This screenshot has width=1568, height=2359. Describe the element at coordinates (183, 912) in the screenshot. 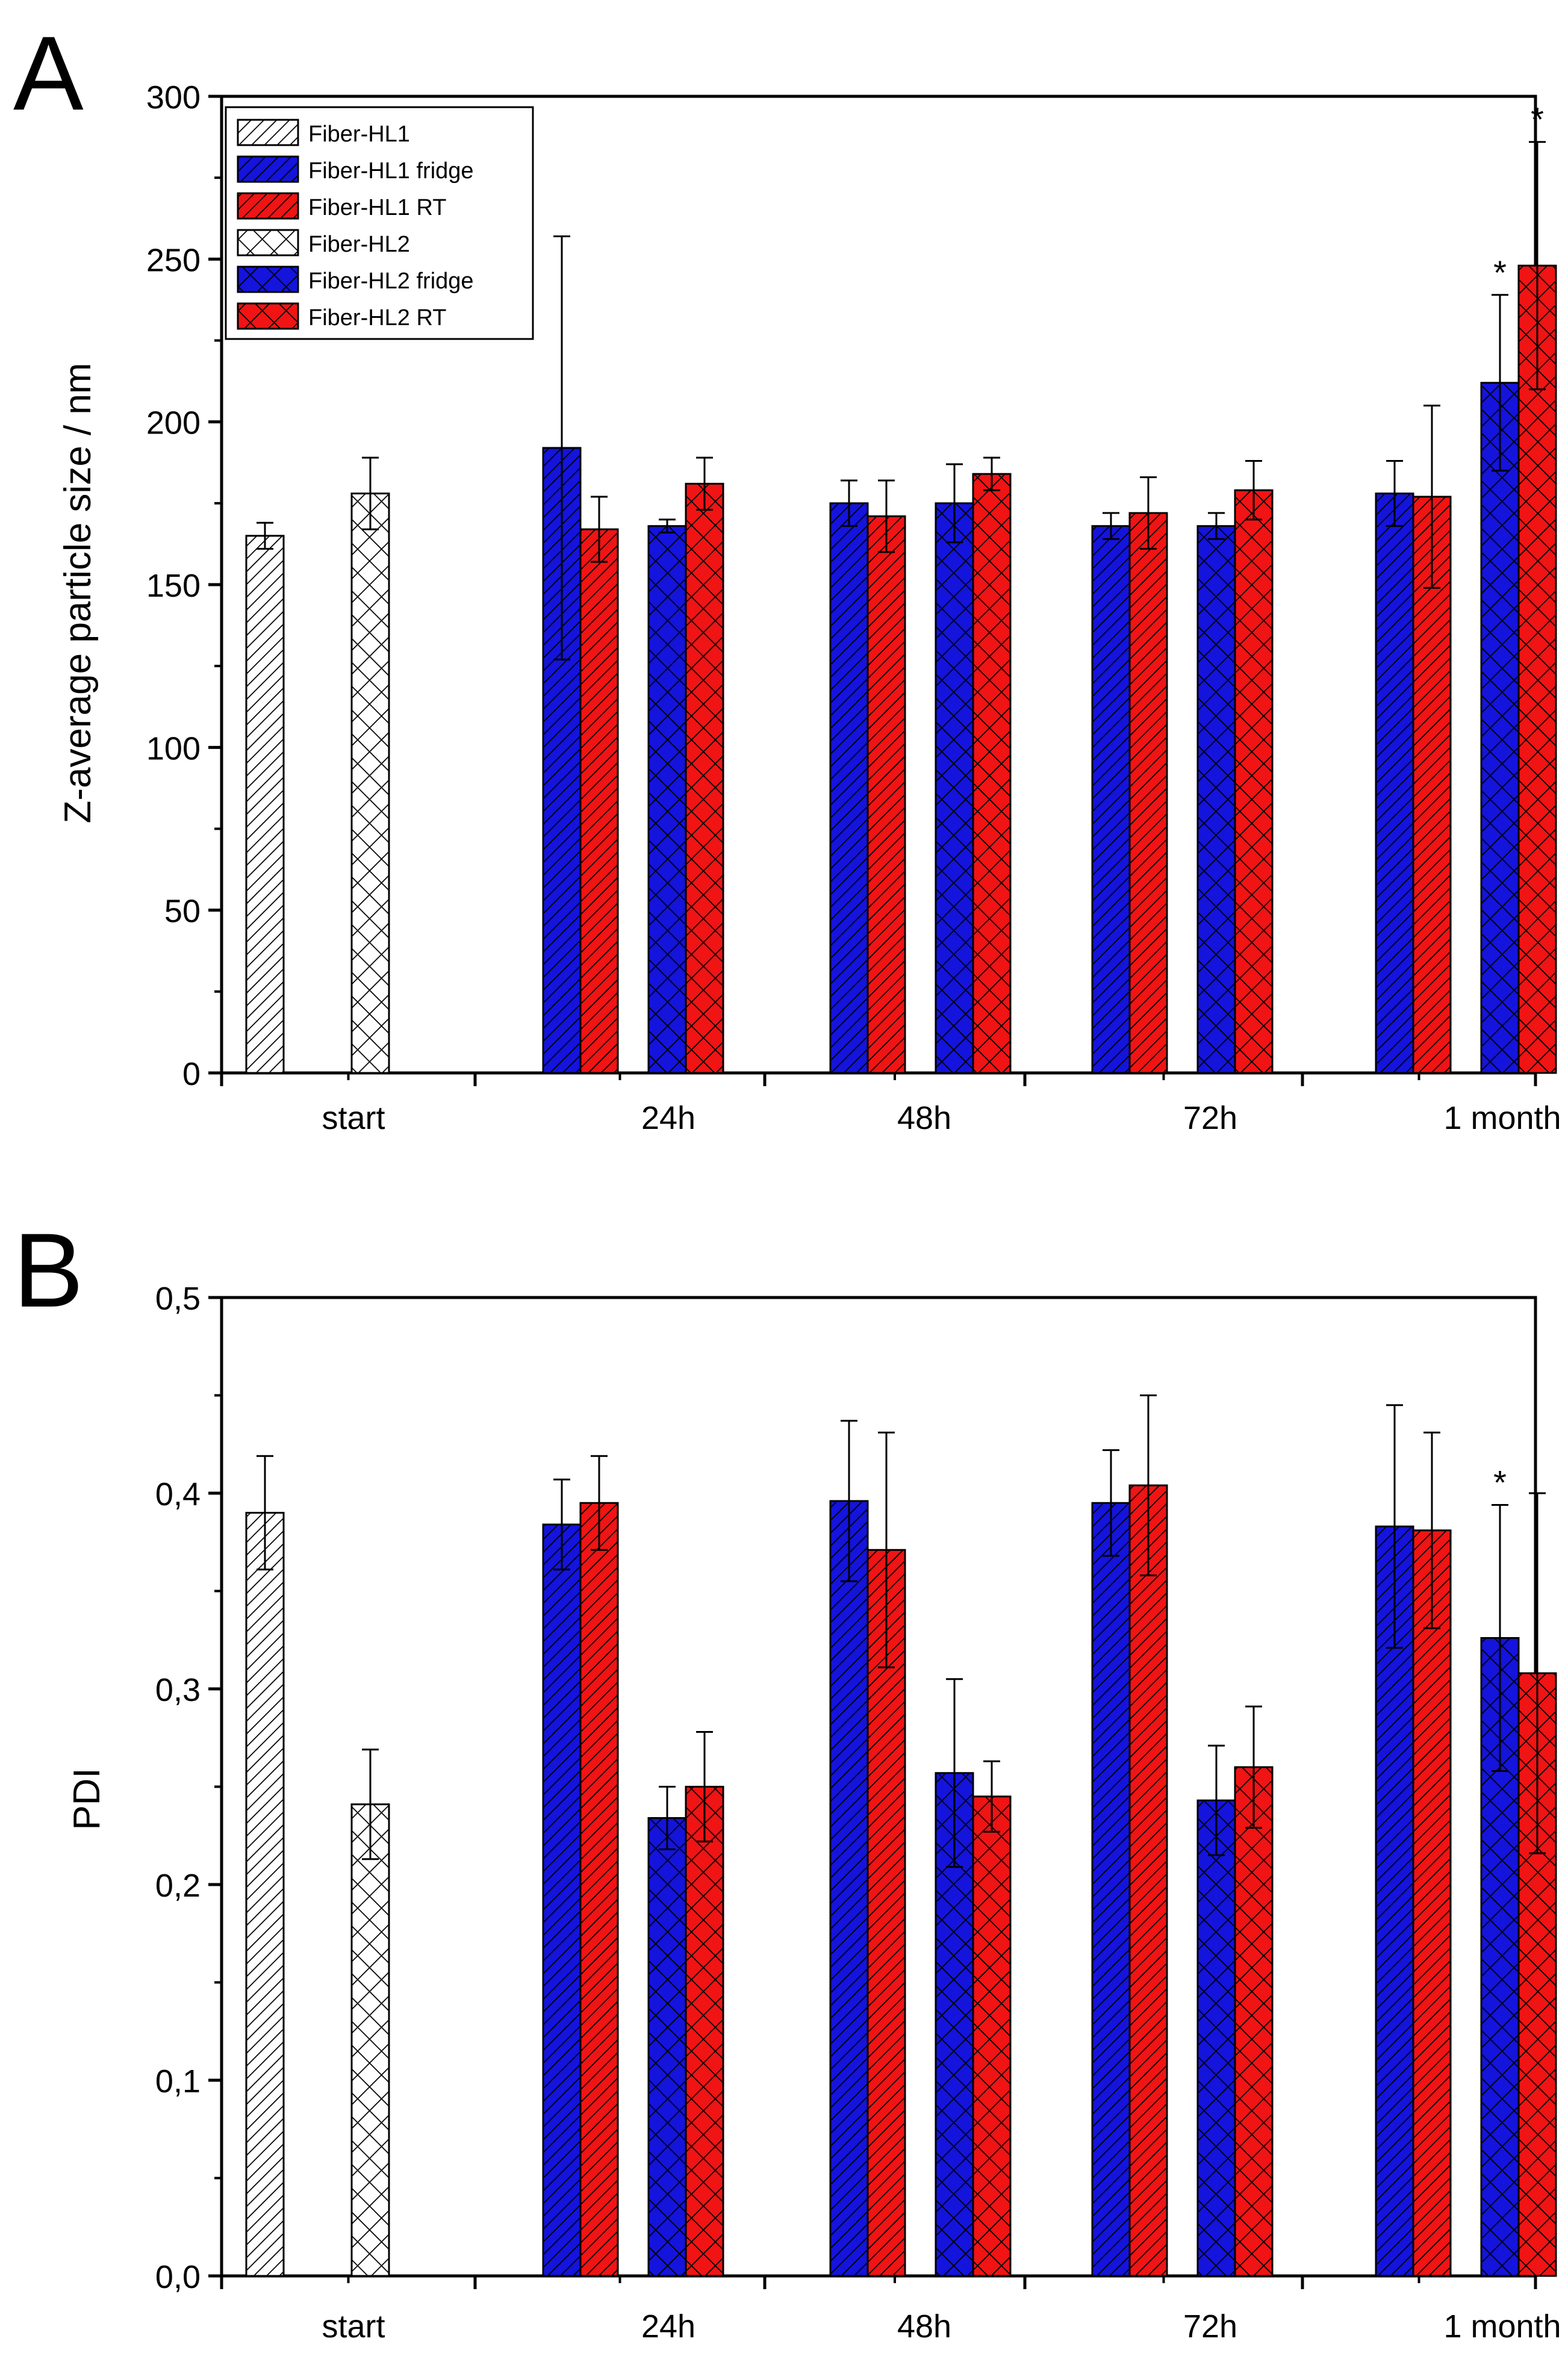

I see `y-tick-label: 50` at that location.